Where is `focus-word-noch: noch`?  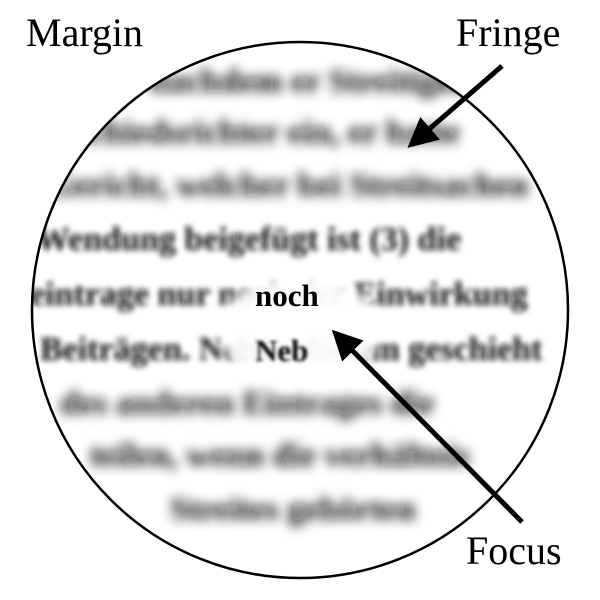
focus-word-noch: noch is located at coordinates (287, 295).